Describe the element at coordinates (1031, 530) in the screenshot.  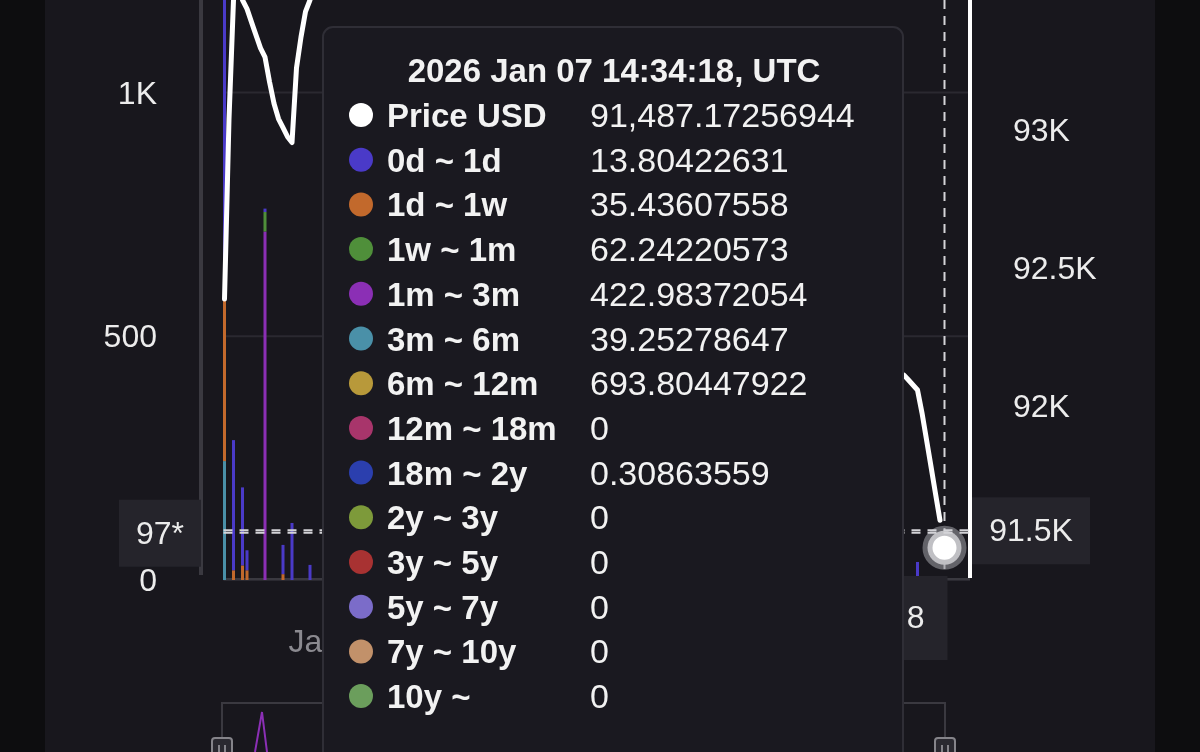
I see `ref-line-label: 91.5K` at that location.